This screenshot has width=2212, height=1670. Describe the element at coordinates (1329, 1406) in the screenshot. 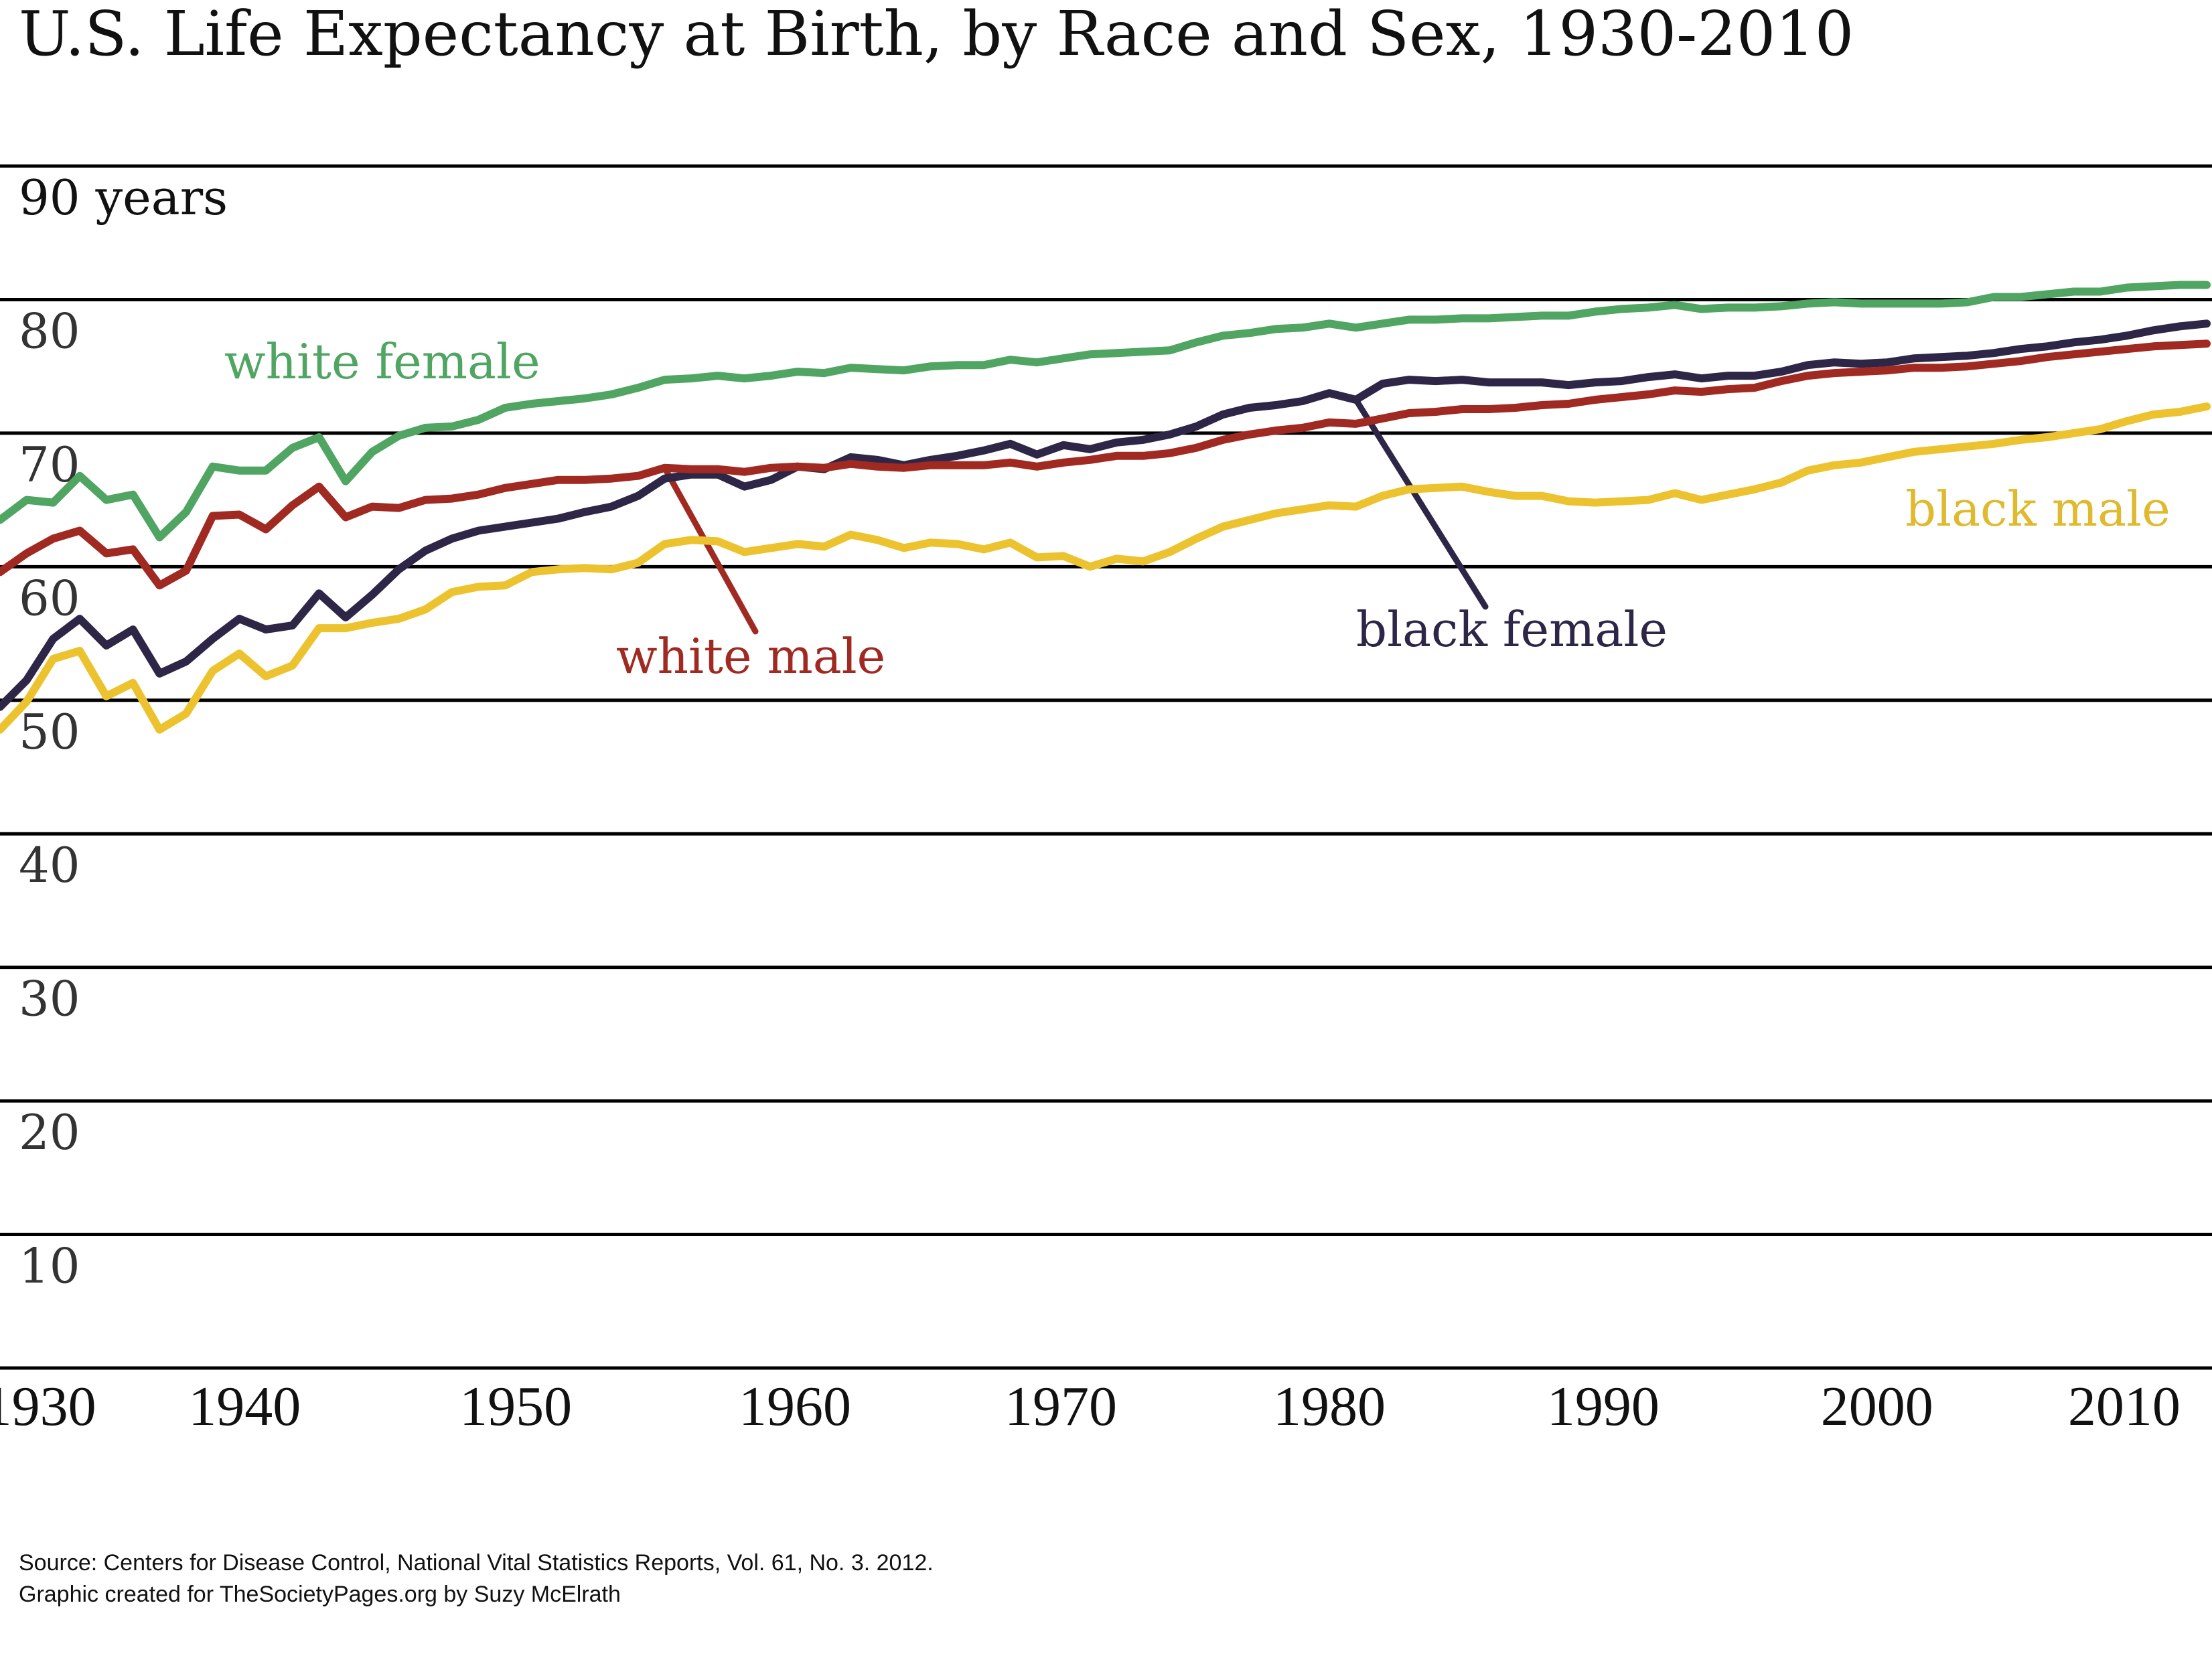

I see `x-tick-label: 1980` at that location.